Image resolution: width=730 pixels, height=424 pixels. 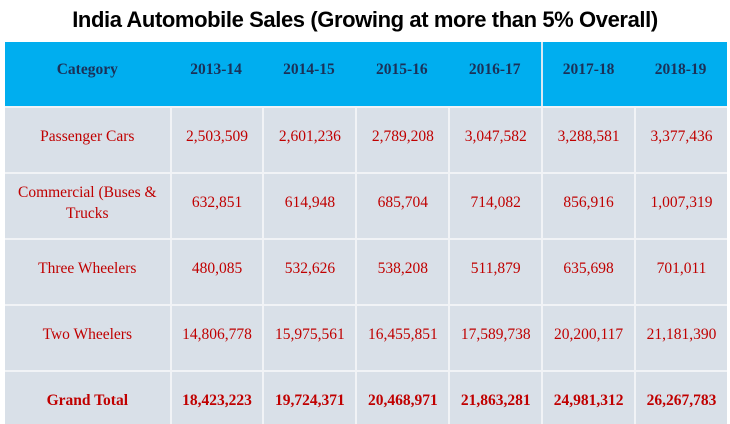 What do you see at coordinates (309, 397) in the screenshot?
I see `row-value-cell: 19,724,371` at bounding box center [309, 397].